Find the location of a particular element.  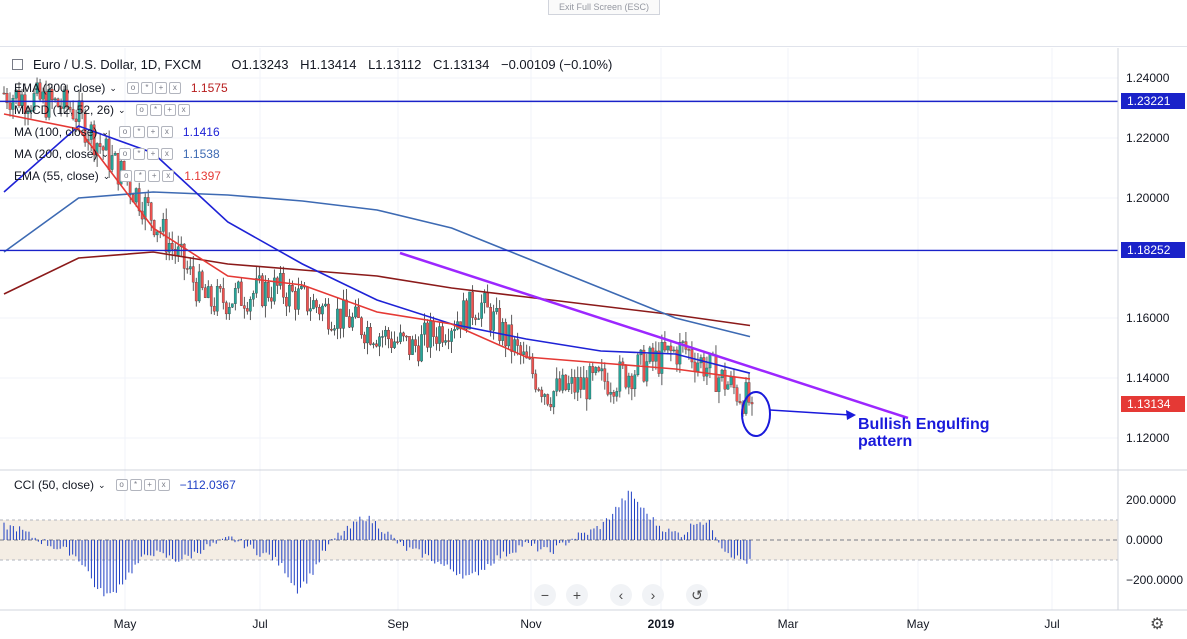

cci-controls: o * + x is located at coordinates (142, 485).